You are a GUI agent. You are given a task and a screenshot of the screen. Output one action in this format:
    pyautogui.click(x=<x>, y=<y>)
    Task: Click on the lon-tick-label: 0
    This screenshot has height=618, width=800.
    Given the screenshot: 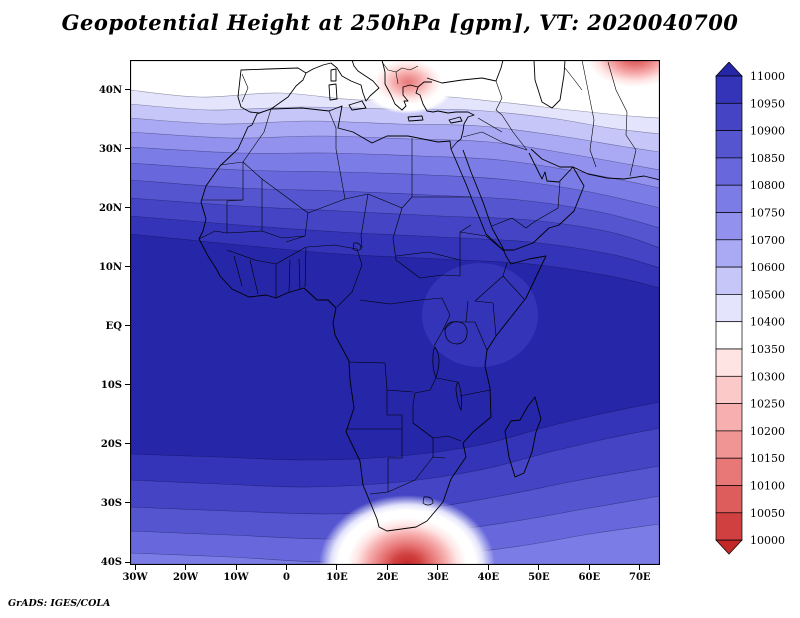 What is the action you would take?
    pyautogui.click(x=286, y=577)
    